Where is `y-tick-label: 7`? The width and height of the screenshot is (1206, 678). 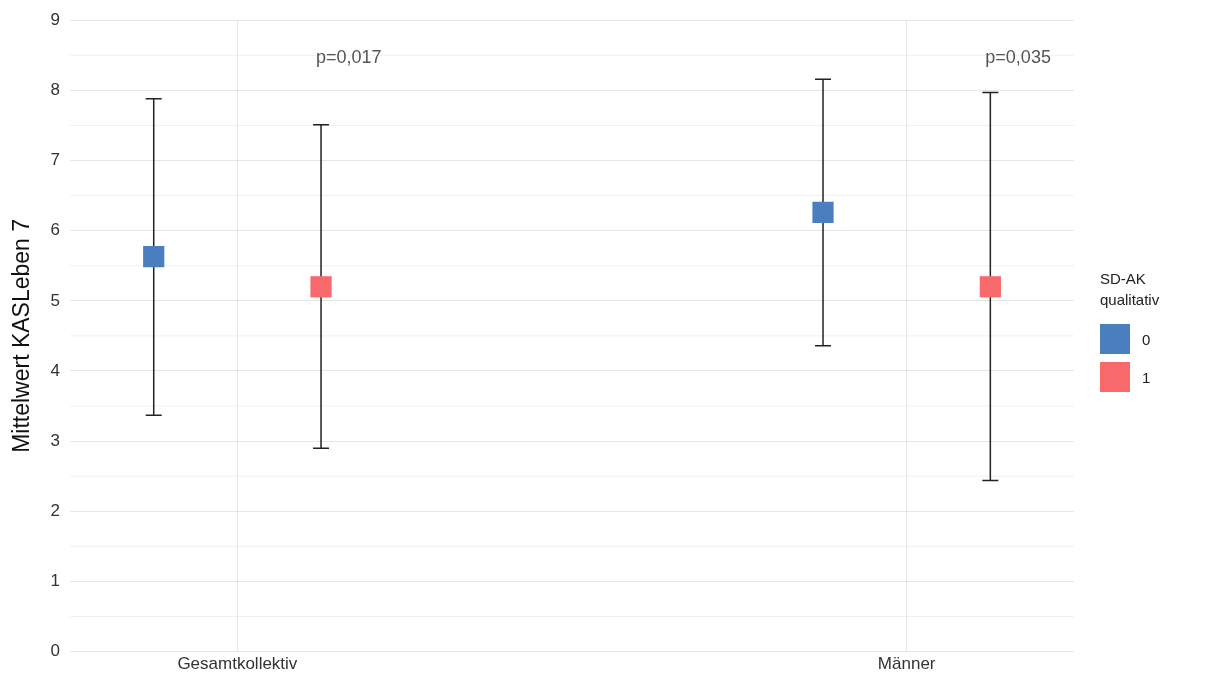 y-tick-label: 7 is located at coordinates (55, 160).